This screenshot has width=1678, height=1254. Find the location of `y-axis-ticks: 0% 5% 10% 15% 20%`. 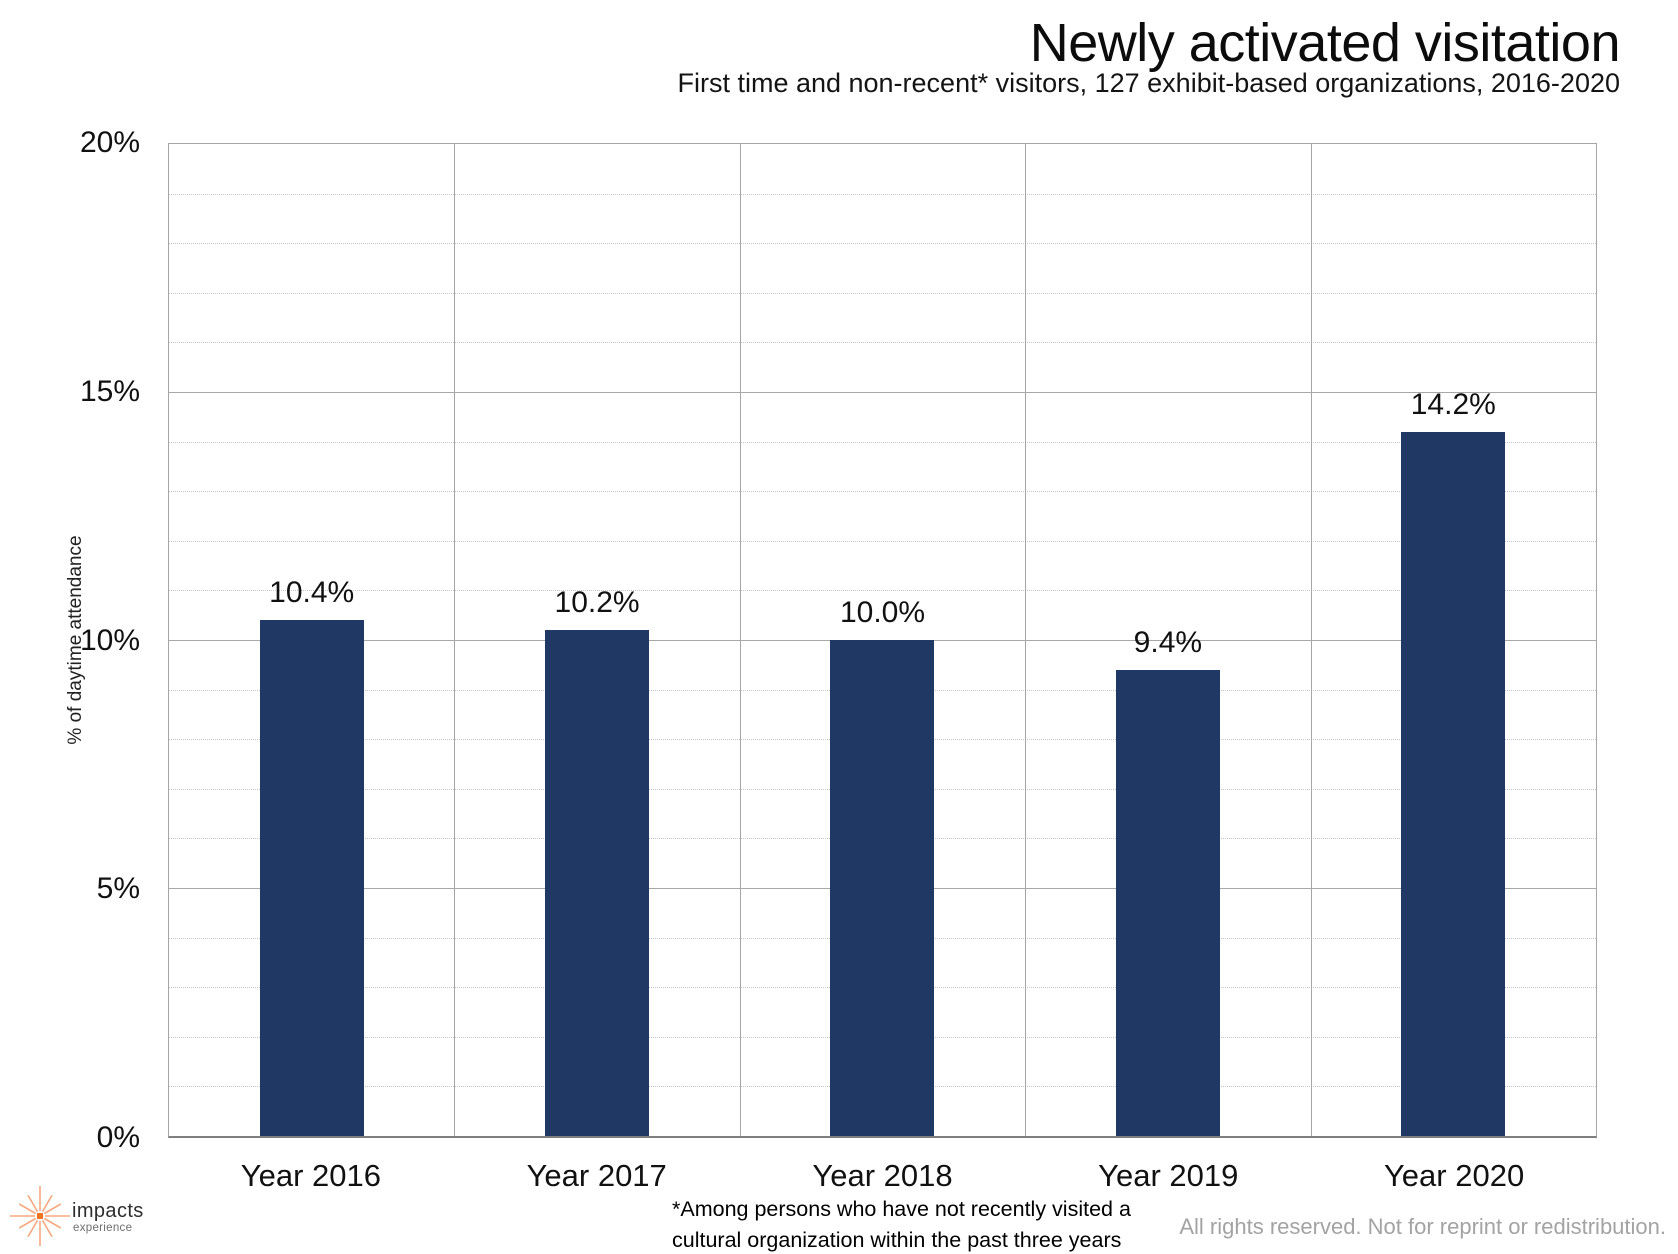

y-axis-ticks: 0% 5% 10% 15% 20% is located at coordinates (70, 640).